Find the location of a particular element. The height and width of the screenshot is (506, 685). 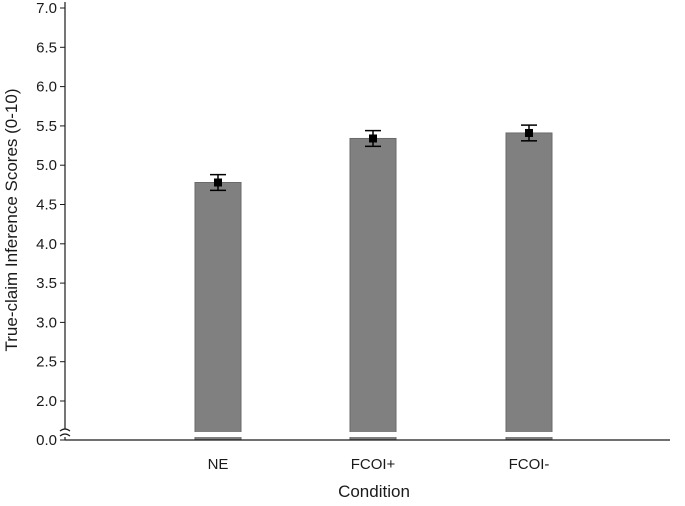

error-bars-layer is located at coordinates (373, 158).